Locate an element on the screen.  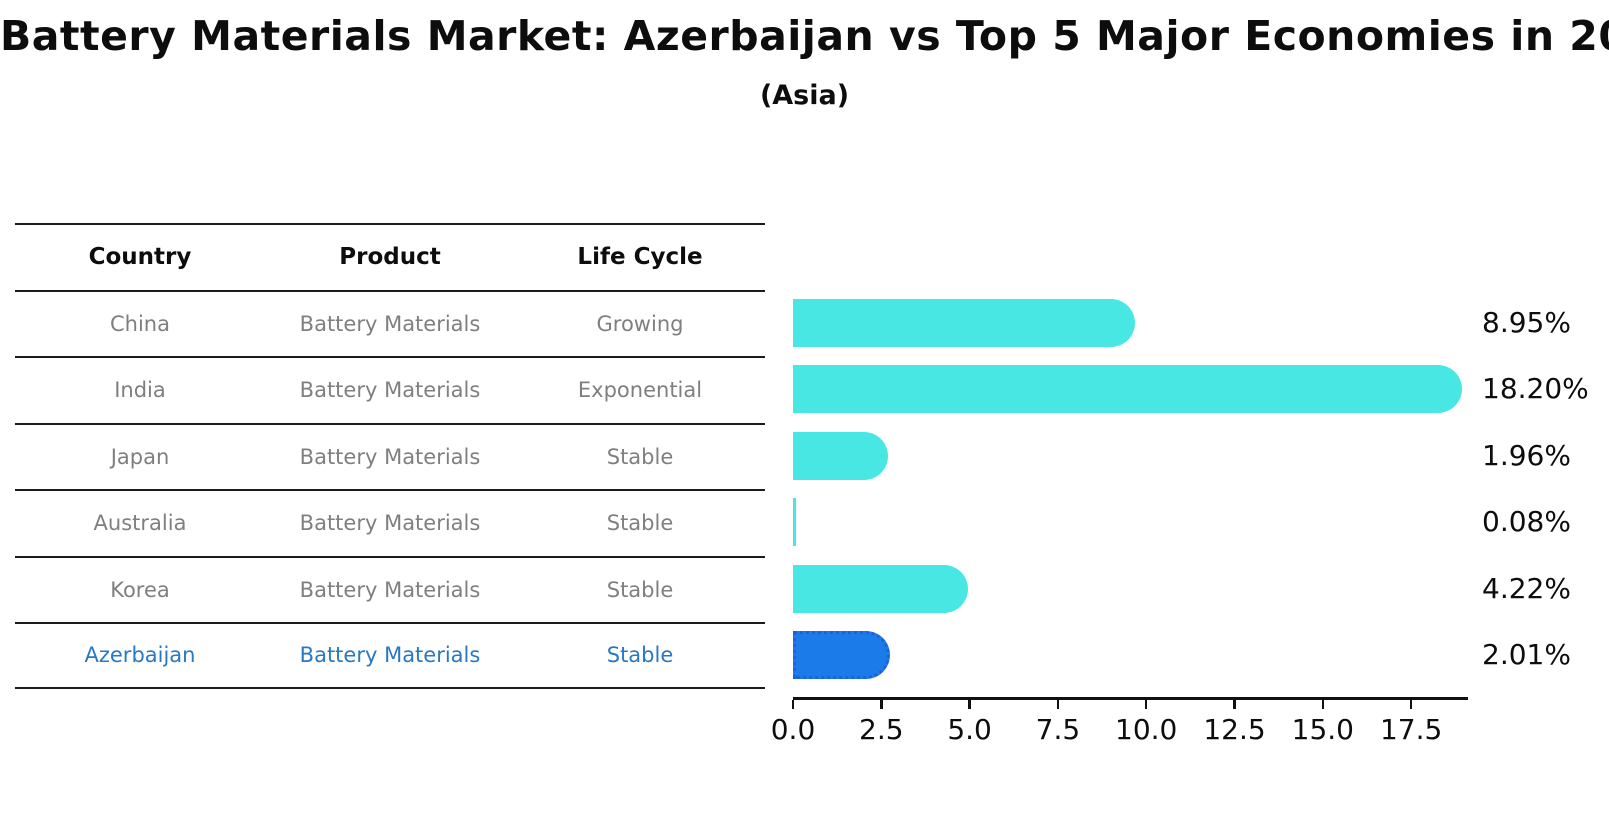
table-row: Australia Battery Materials Stable is located at coordinates (390, 522).